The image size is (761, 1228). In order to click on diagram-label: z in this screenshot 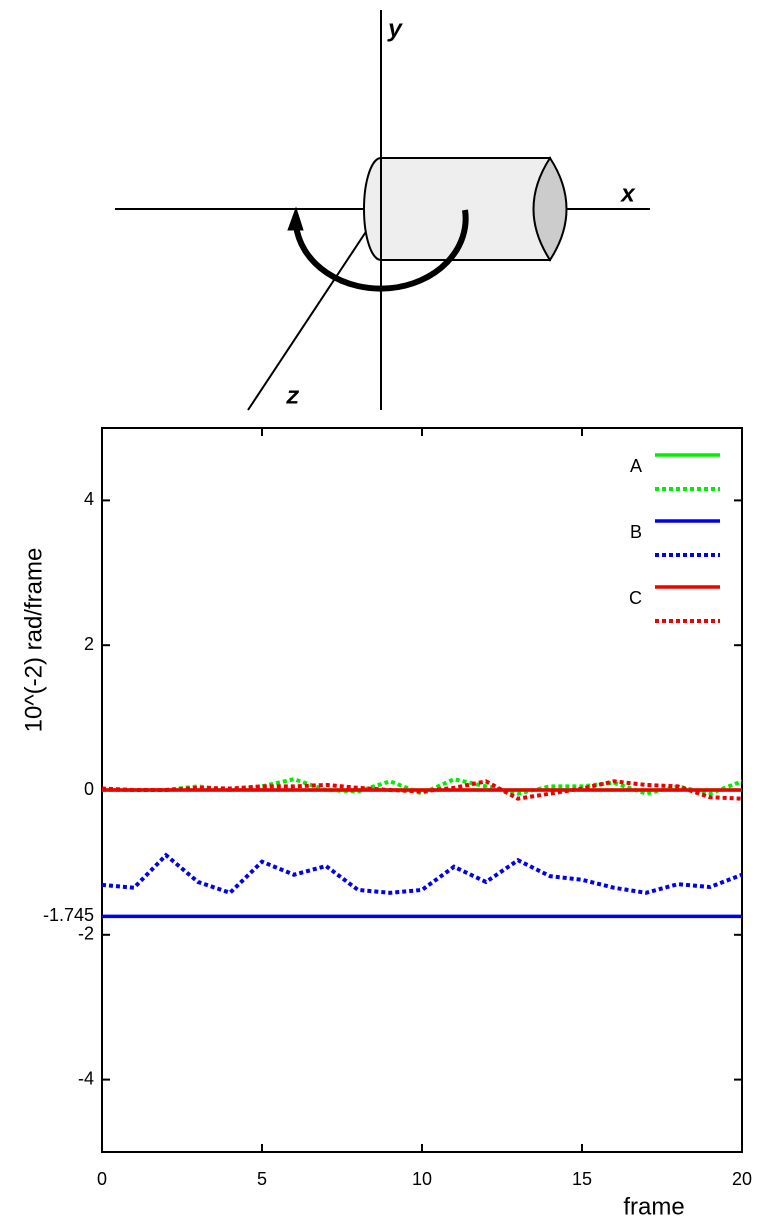, I will do `click(293, 397)`.